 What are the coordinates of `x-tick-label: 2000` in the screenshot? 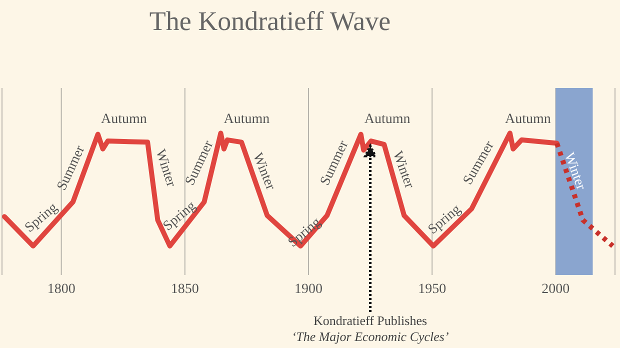 It's located at (556, 289).